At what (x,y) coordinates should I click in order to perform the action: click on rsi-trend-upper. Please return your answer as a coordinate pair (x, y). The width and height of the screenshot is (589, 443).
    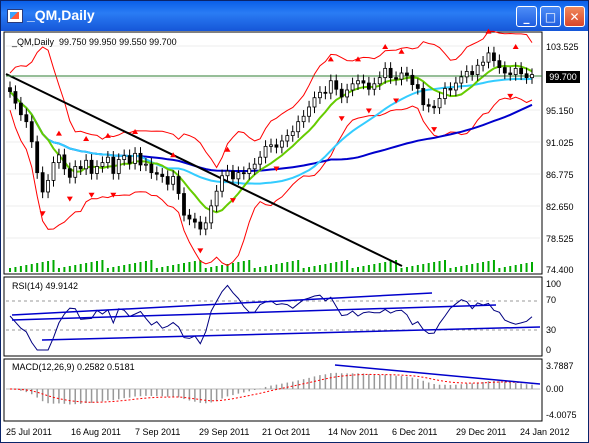
    Looking at the image, I should click on (222, 304).